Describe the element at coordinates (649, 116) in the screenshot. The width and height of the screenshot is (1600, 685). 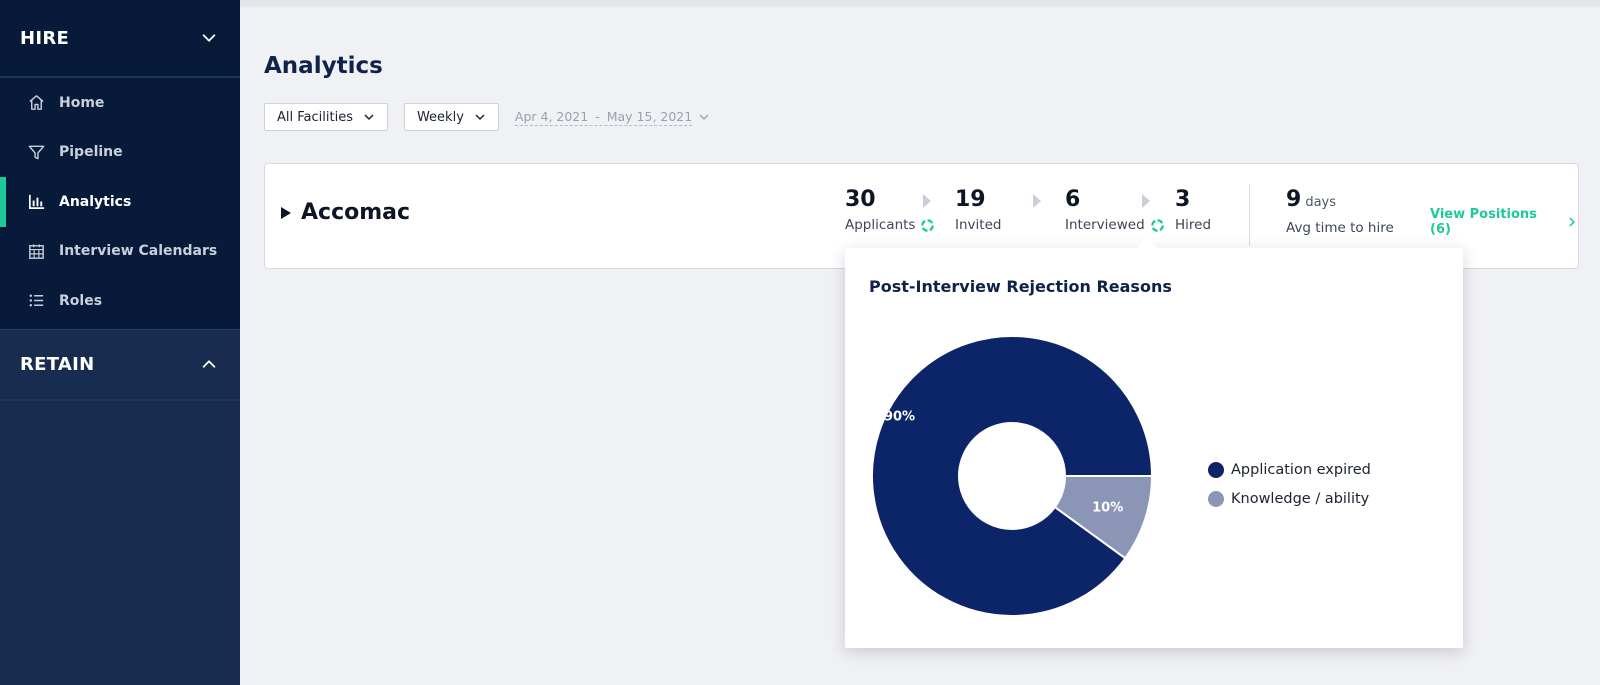
I see `date-end: May 15, 2021` at that location.